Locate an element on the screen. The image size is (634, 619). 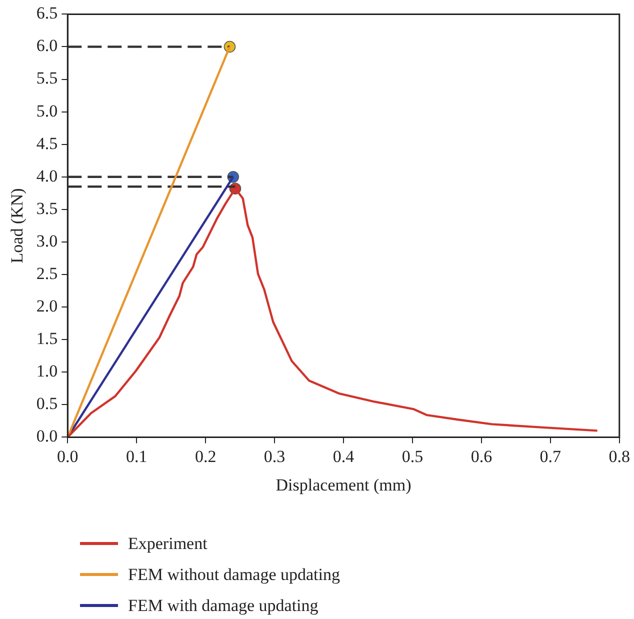
y-tick-label: 3.5 is located at coordinates (47, 208).